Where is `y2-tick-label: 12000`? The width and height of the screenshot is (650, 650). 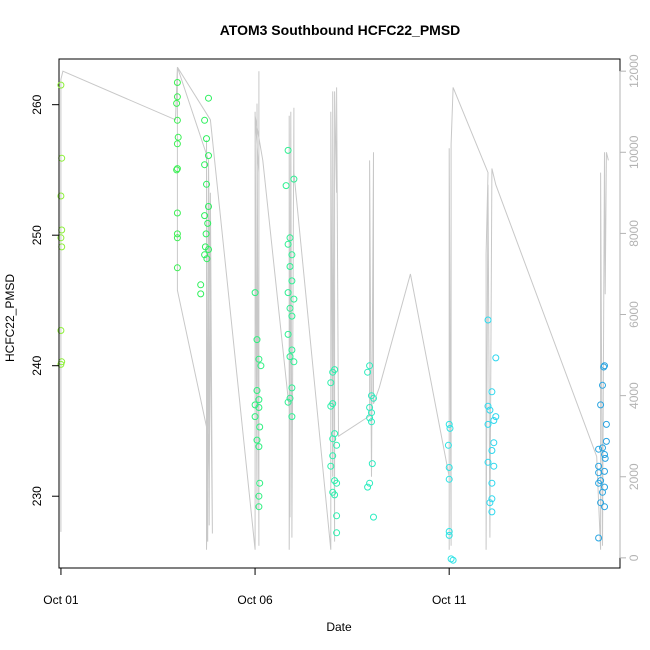 y2-tick-label: 12000 is located at coordinates (634, 71).